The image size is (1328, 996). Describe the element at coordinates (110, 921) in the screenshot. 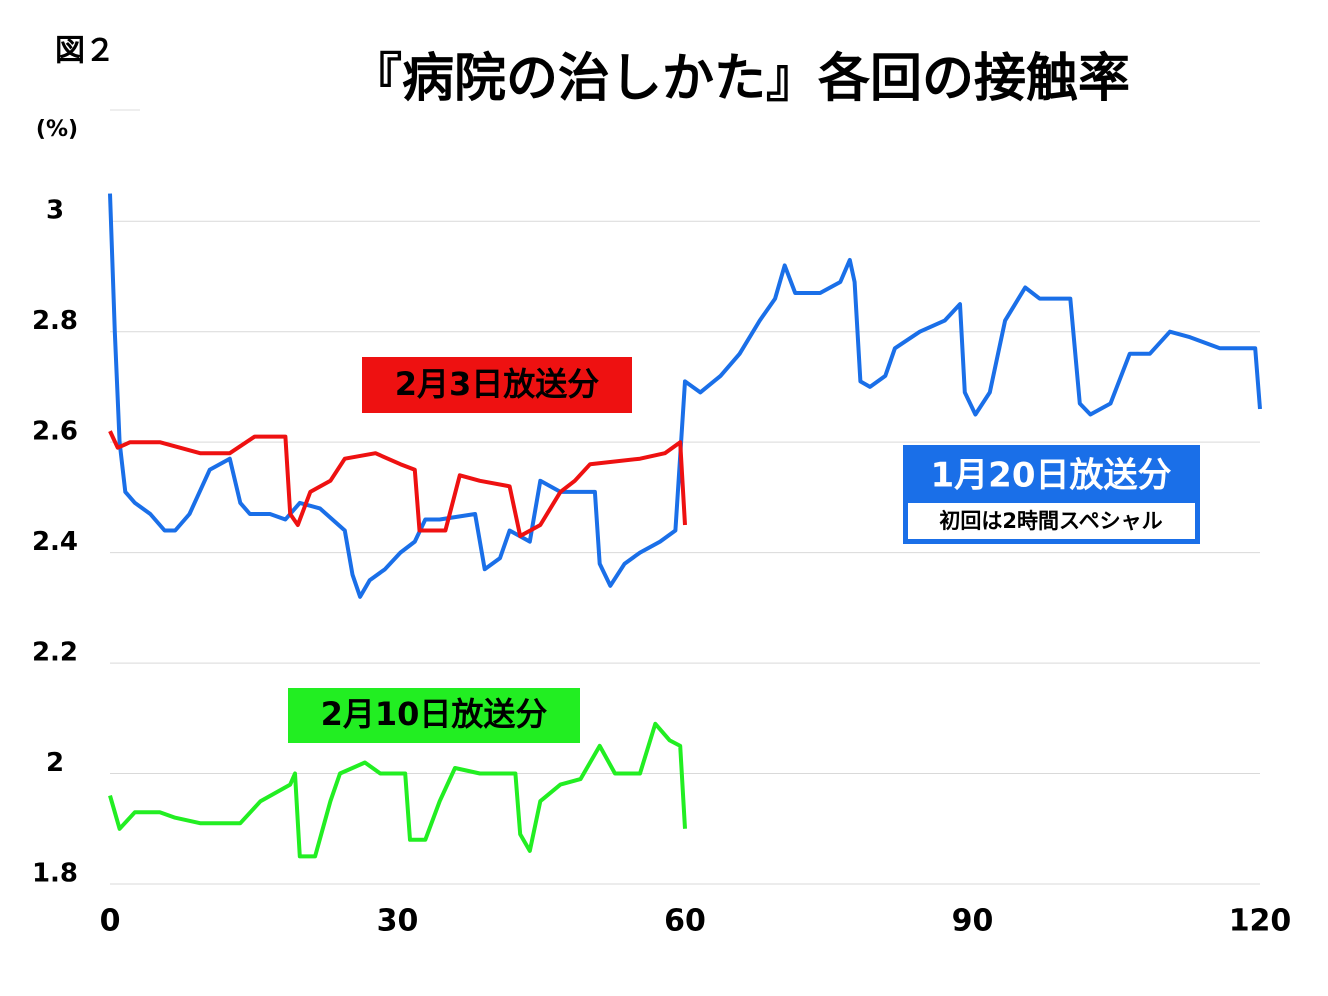

I see `x-tick-label: 0` at that location.